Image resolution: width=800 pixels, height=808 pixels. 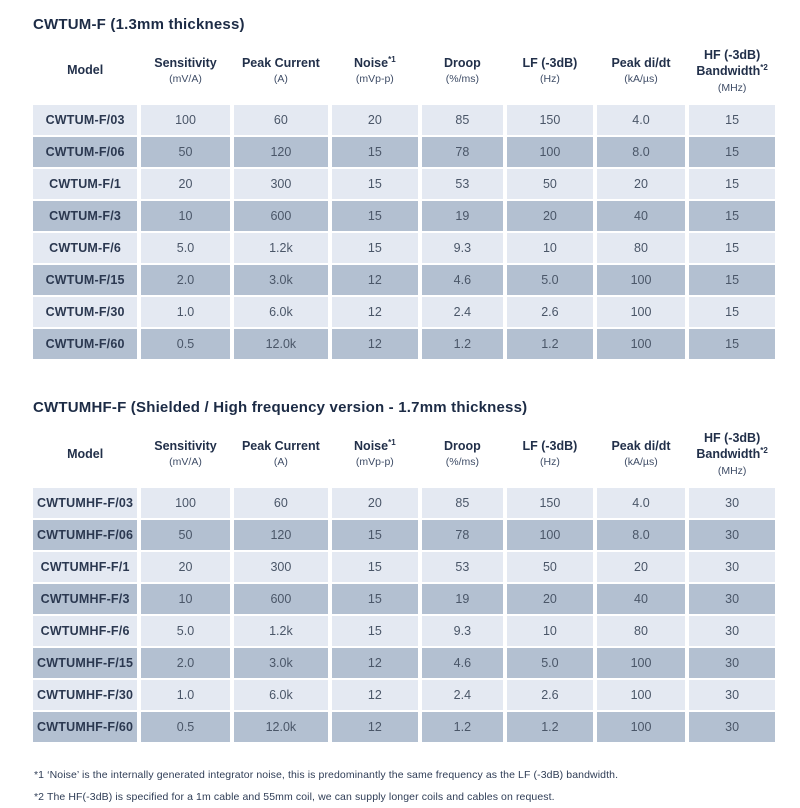 What do you see at coordinates (462, 216) in the screenshot?
I see `value-cell: 19` at bounding box center [462, 216].